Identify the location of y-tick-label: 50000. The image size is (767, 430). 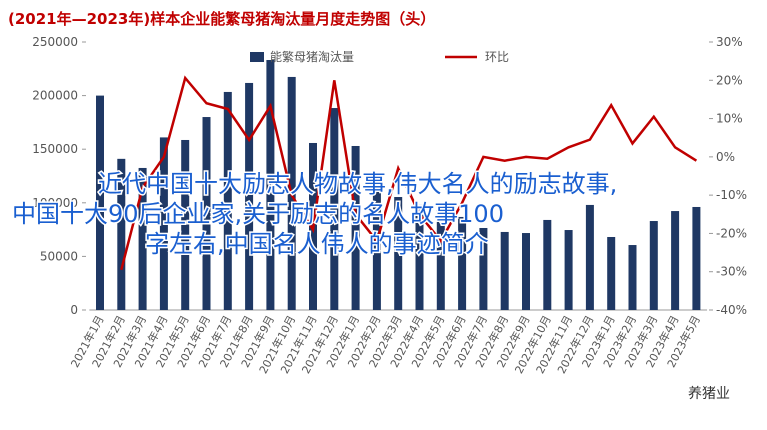
(59, 256).